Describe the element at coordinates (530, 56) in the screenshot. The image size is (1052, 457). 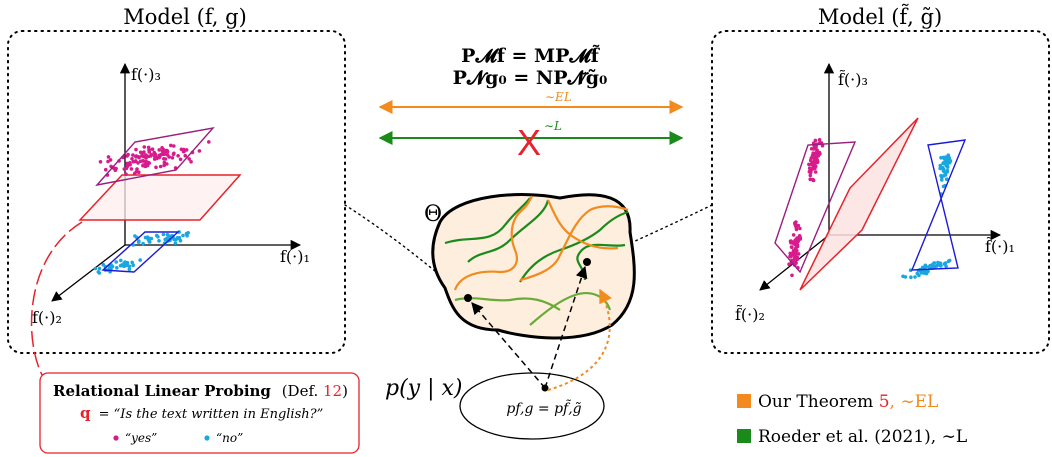
I see `equation-1: P𝓜f = MP𝓜f̃` at that location.